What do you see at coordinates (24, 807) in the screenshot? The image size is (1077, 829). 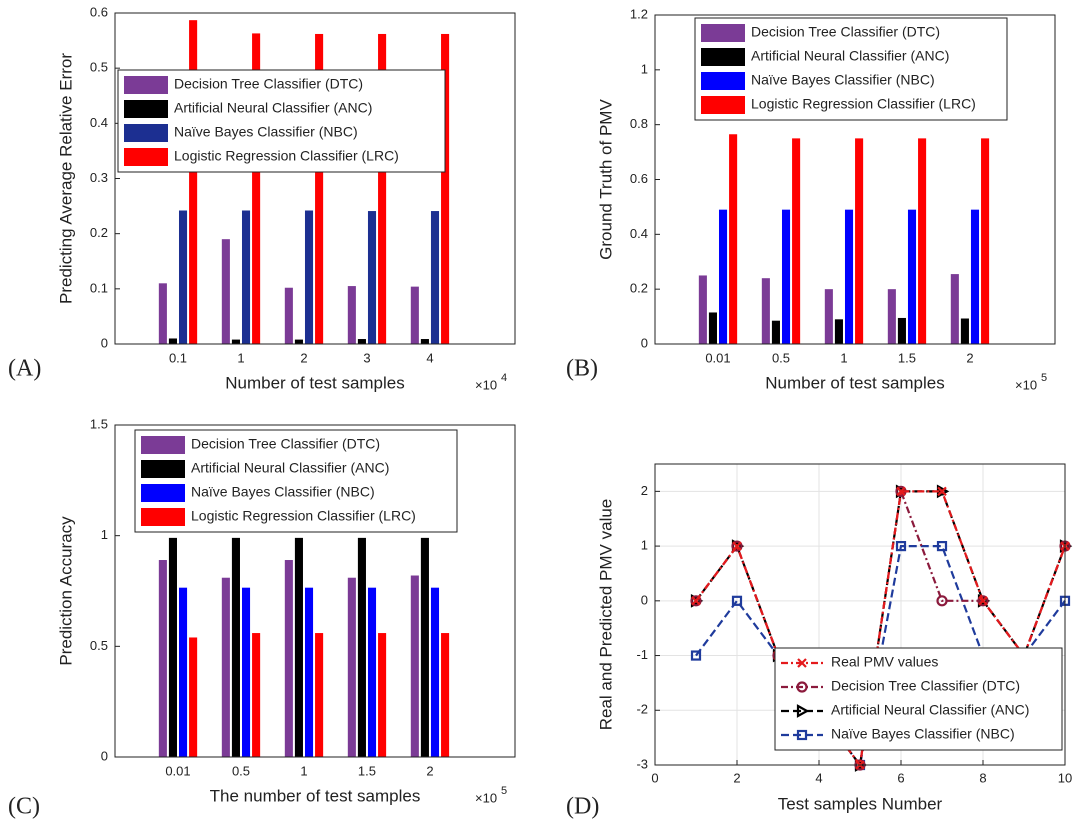 I see `panel-label: (C)` at bounding box center [24, 807].